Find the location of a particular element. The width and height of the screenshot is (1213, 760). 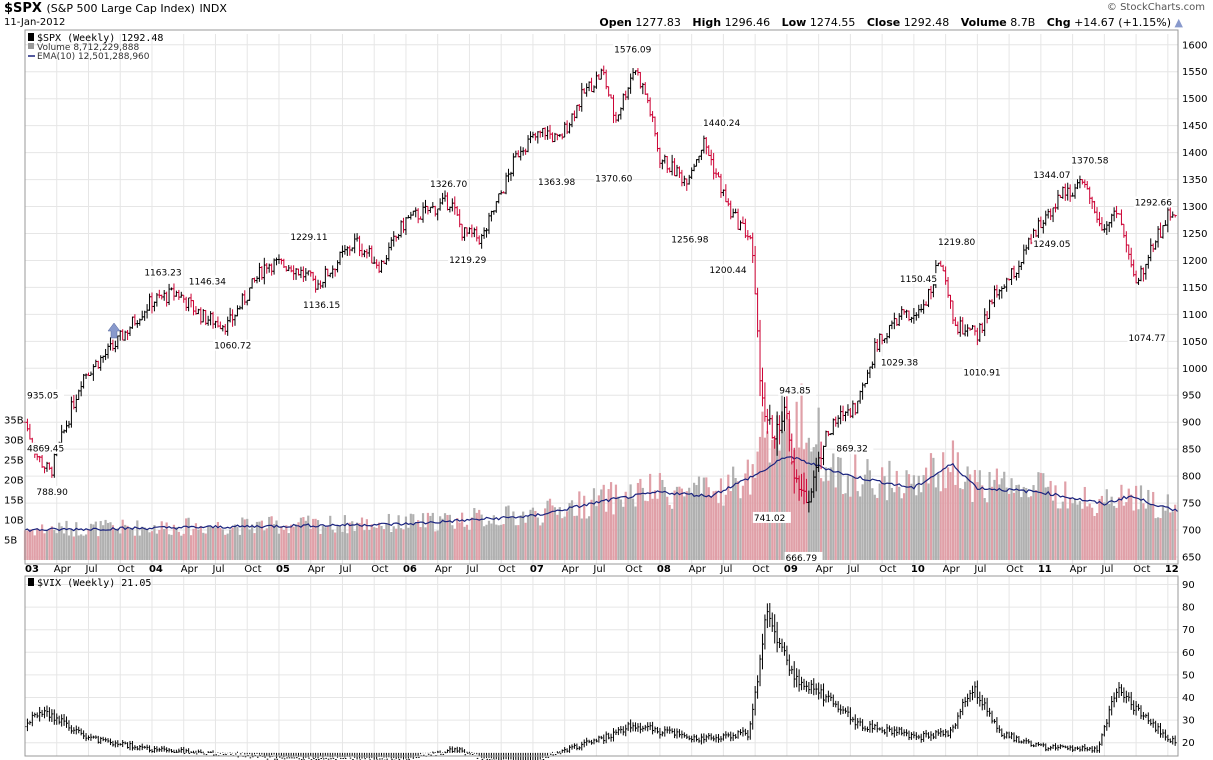

volume-tick-label: 35B is located at coordinates (14, 421).